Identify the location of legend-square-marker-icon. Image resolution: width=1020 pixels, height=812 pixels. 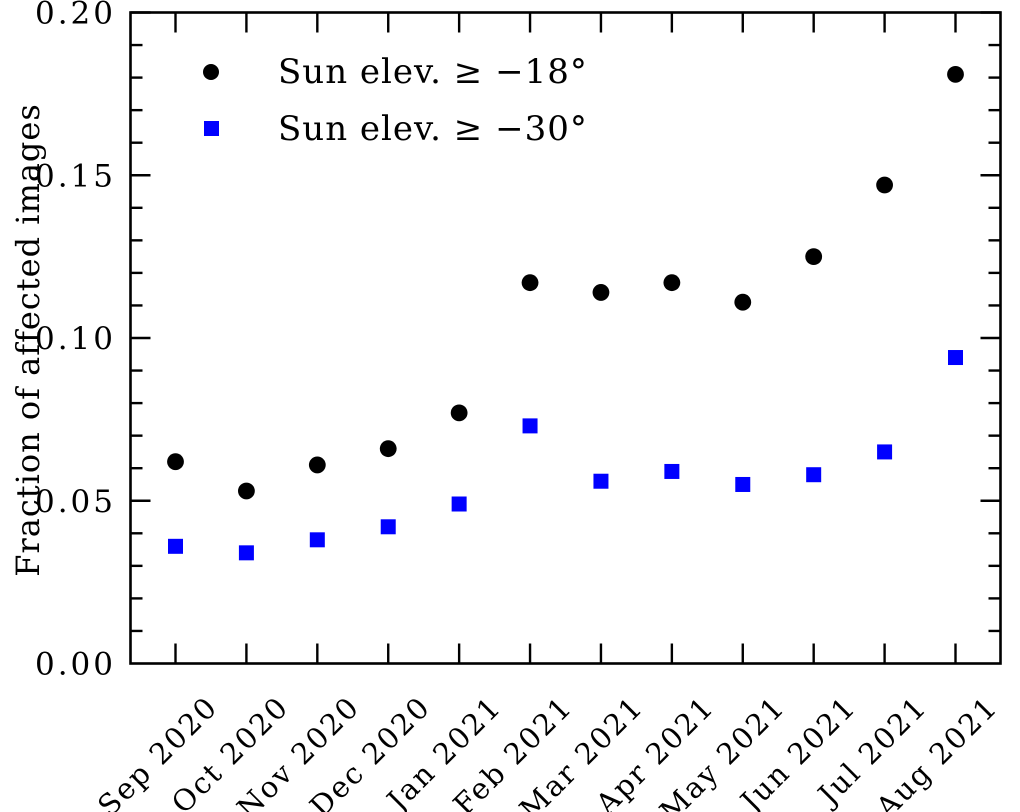
(211, 128).